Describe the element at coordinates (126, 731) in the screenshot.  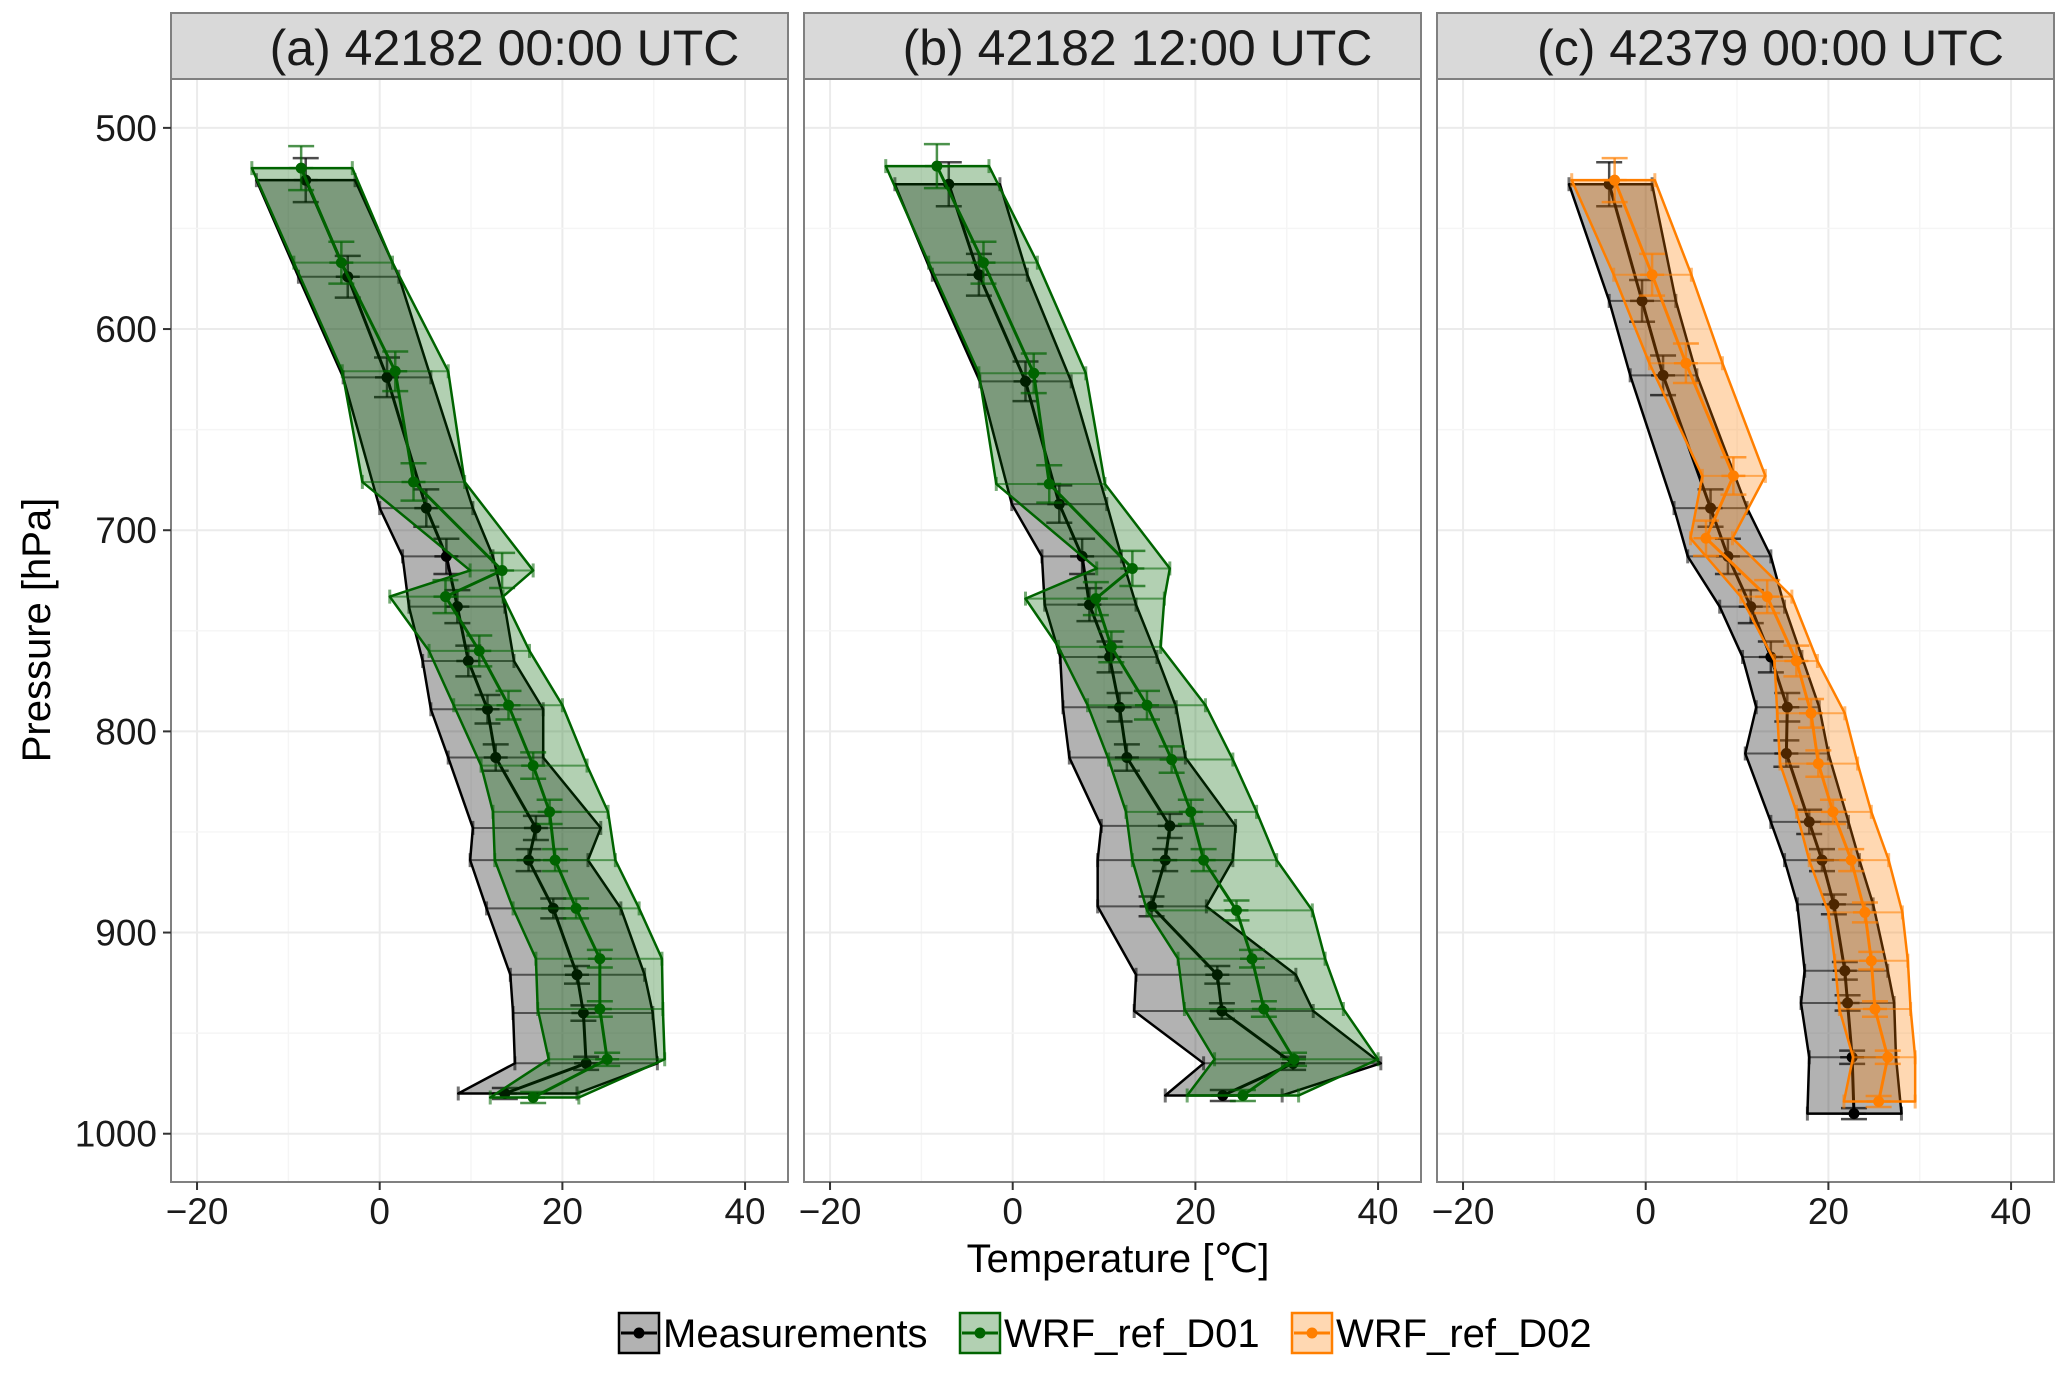
I see `y-tick-label: 800` at that location.